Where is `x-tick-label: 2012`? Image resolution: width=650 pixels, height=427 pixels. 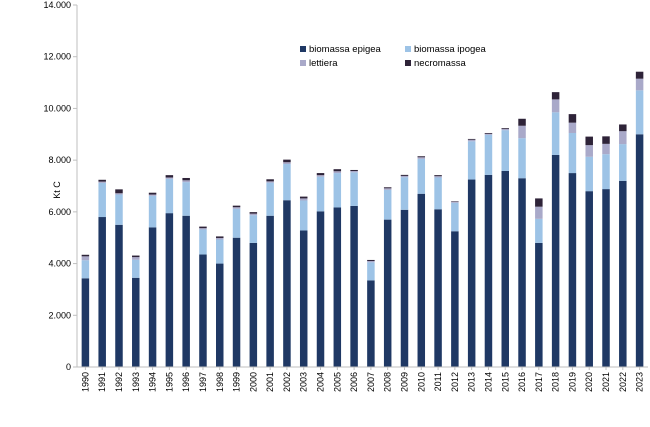 x-tick-label: 2012 is located at coordinates (455, 382).